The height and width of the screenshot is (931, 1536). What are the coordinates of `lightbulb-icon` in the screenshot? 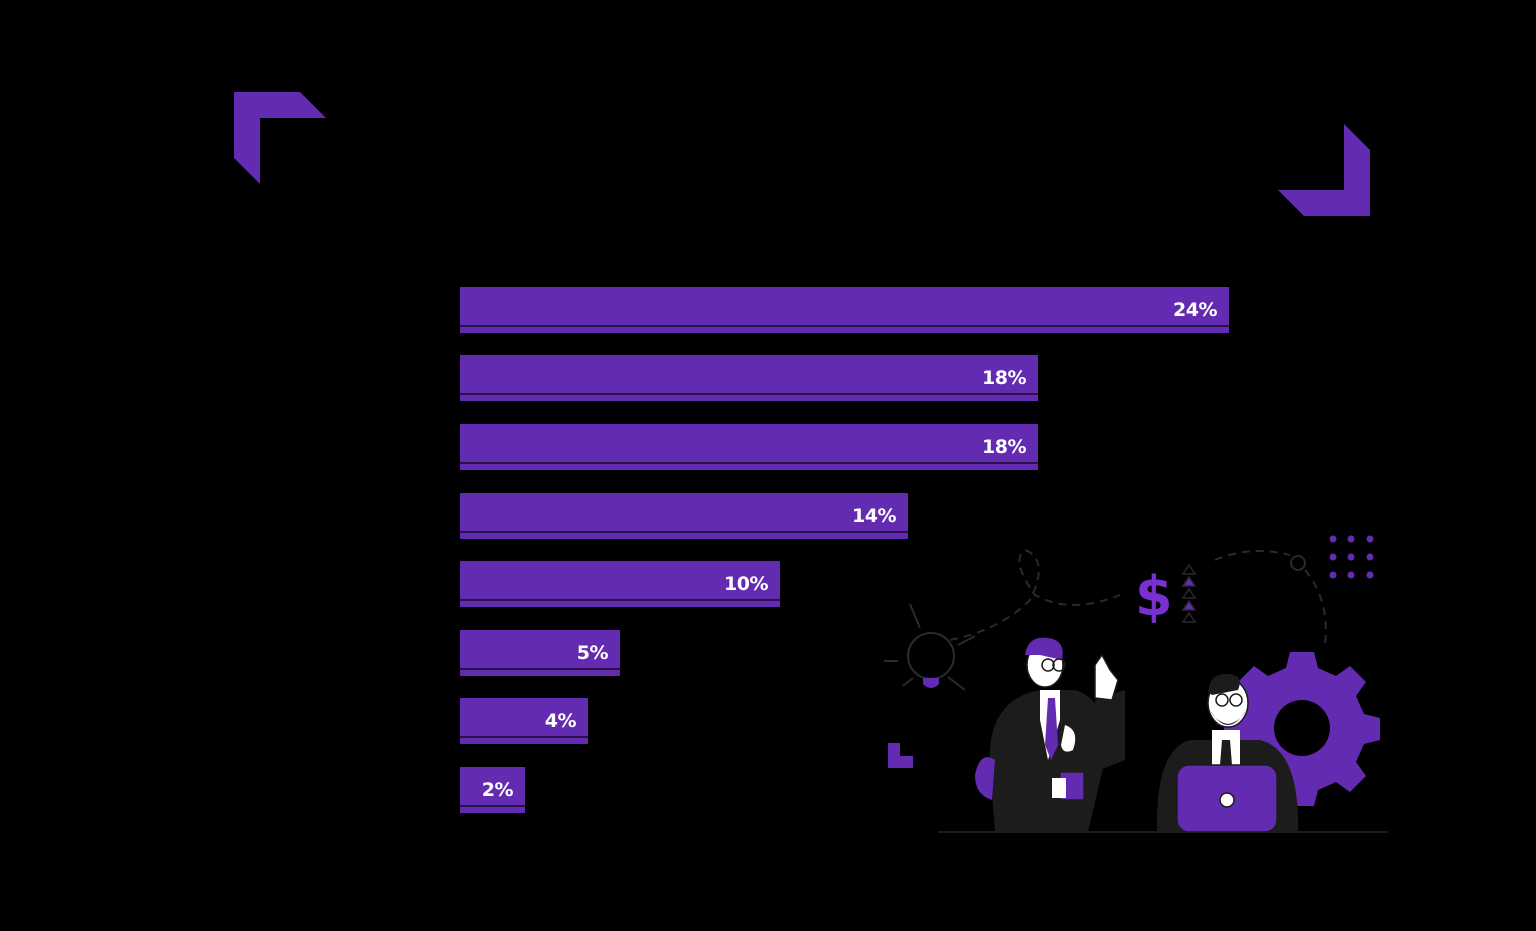 It's located at (930, 647).